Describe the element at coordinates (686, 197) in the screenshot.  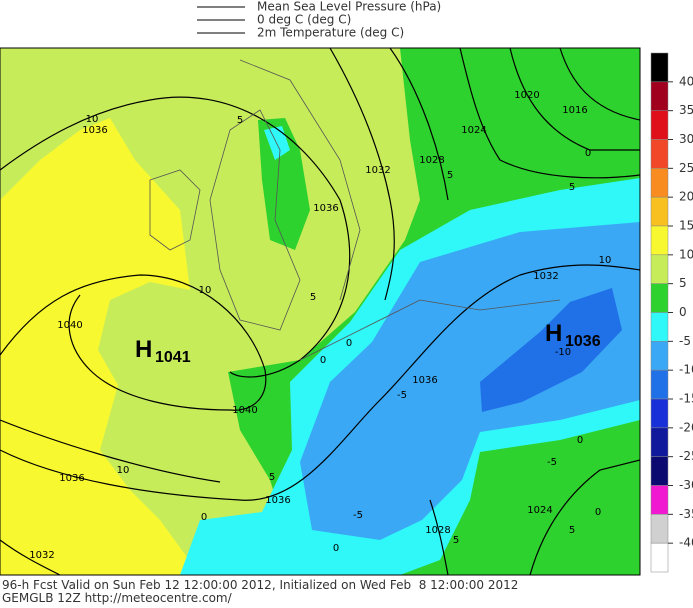
I see `colorbar-label: 20` at that location.